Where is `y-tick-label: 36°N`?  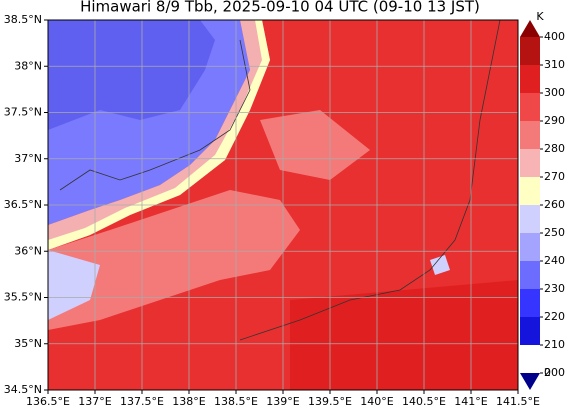
y-tick-label: 36°N is located at coordinates (28, 250).